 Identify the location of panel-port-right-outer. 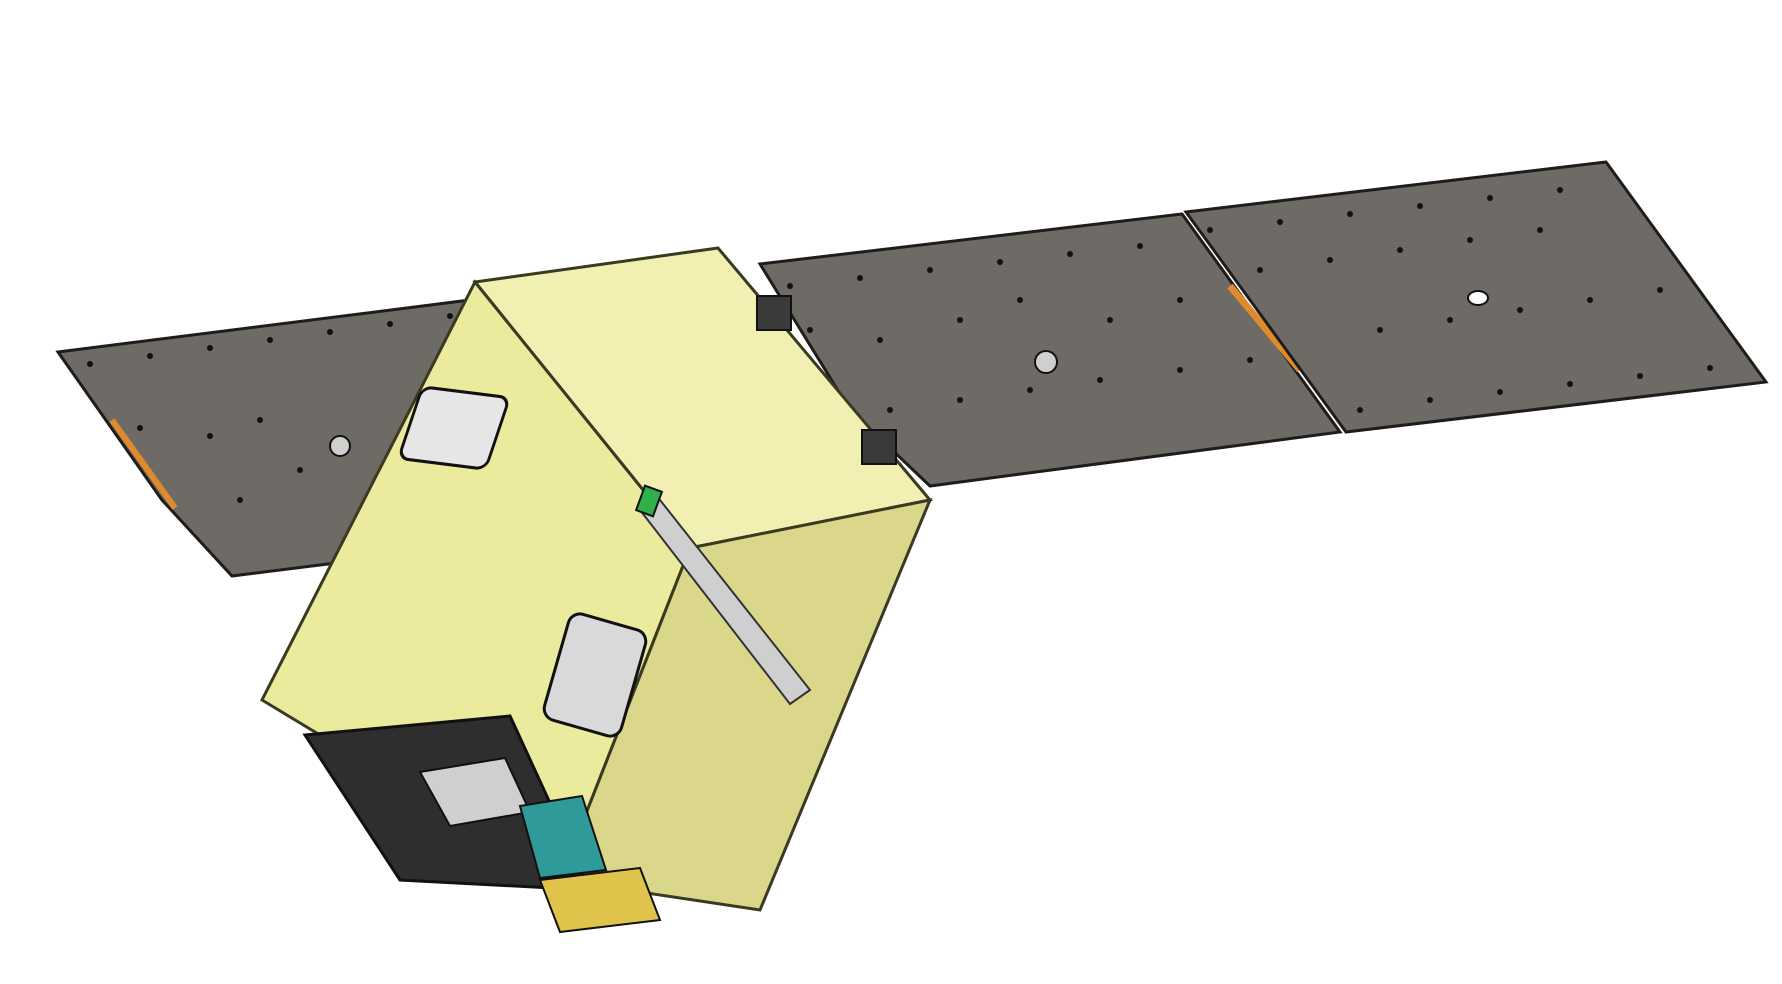
(1478, 298).